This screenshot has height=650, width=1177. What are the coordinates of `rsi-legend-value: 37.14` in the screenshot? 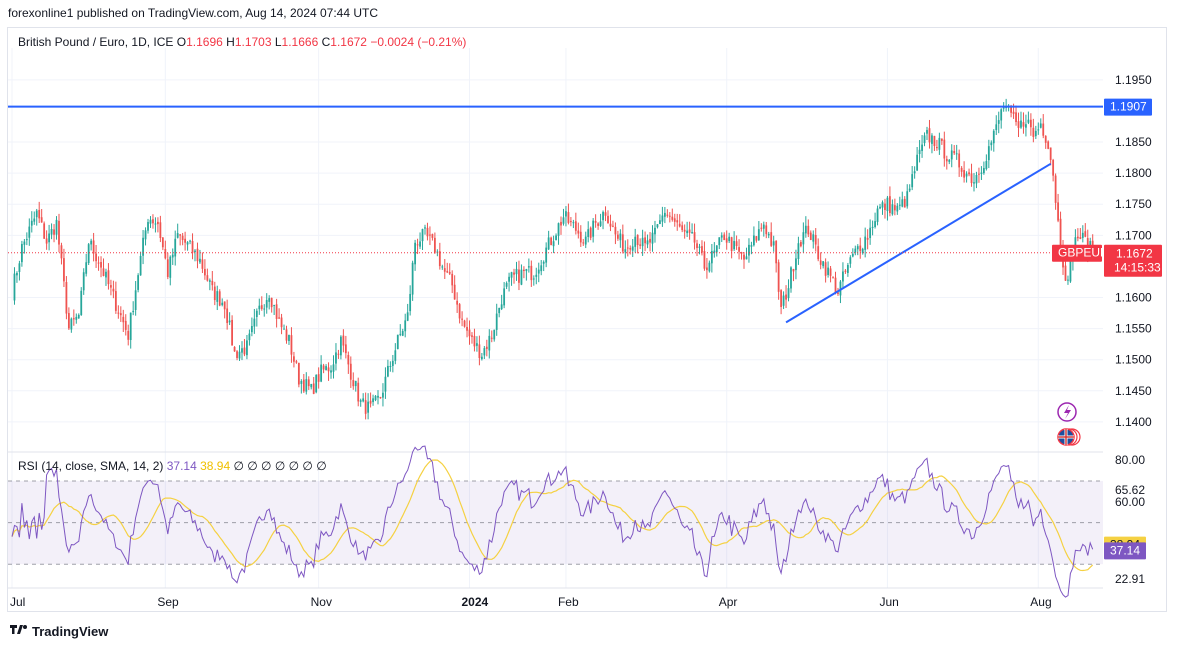 It's located at (181, 466).